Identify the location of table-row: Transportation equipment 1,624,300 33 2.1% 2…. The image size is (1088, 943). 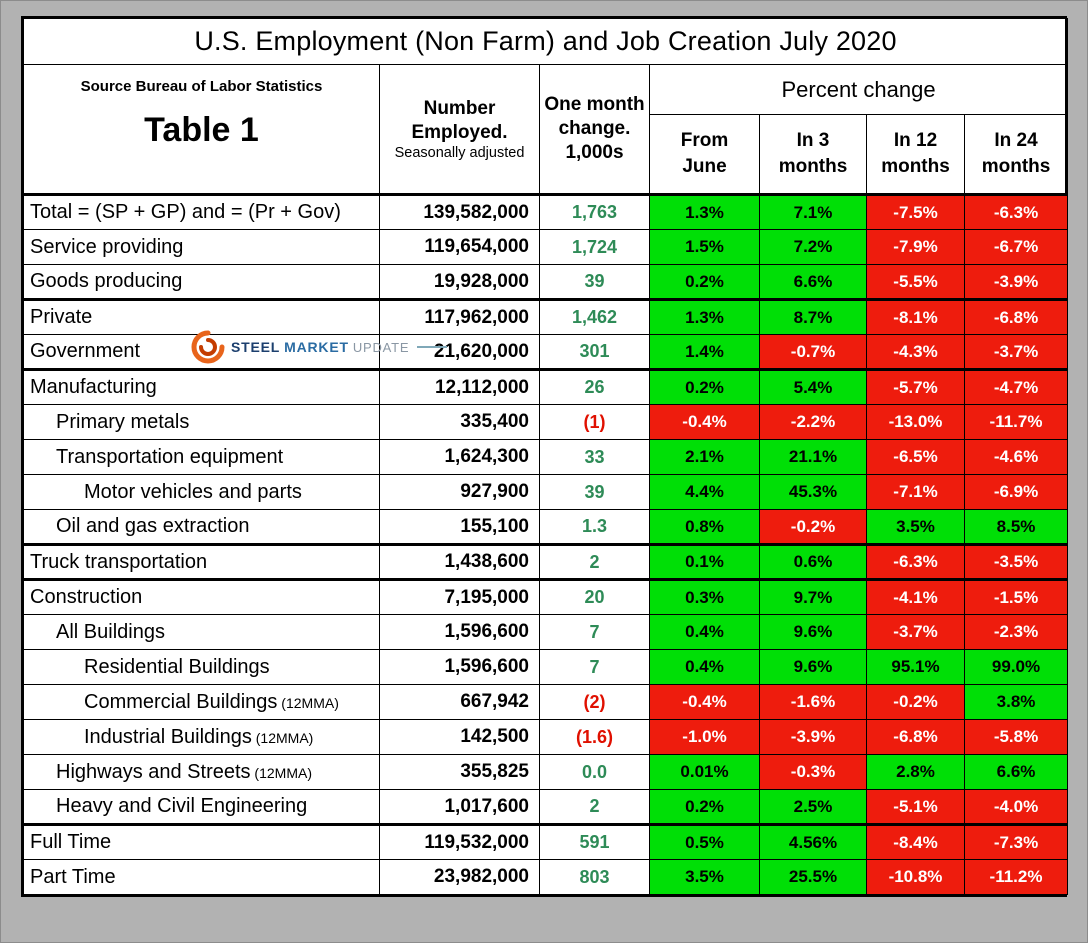
(546, 457).